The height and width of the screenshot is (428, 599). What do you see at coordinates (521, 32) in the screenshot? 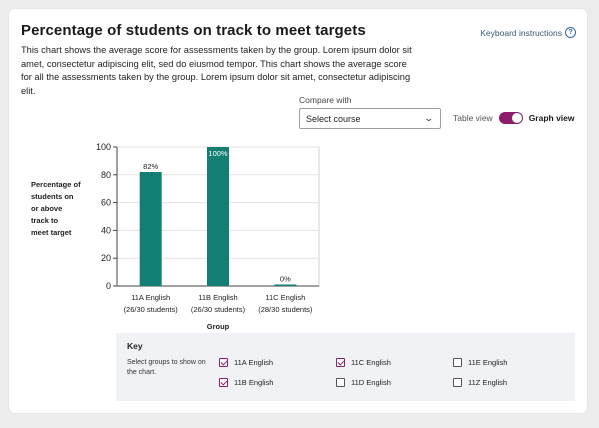
I see `keyboard-instructions-label: Keyboard instructions` at bounding box center [521, 32].